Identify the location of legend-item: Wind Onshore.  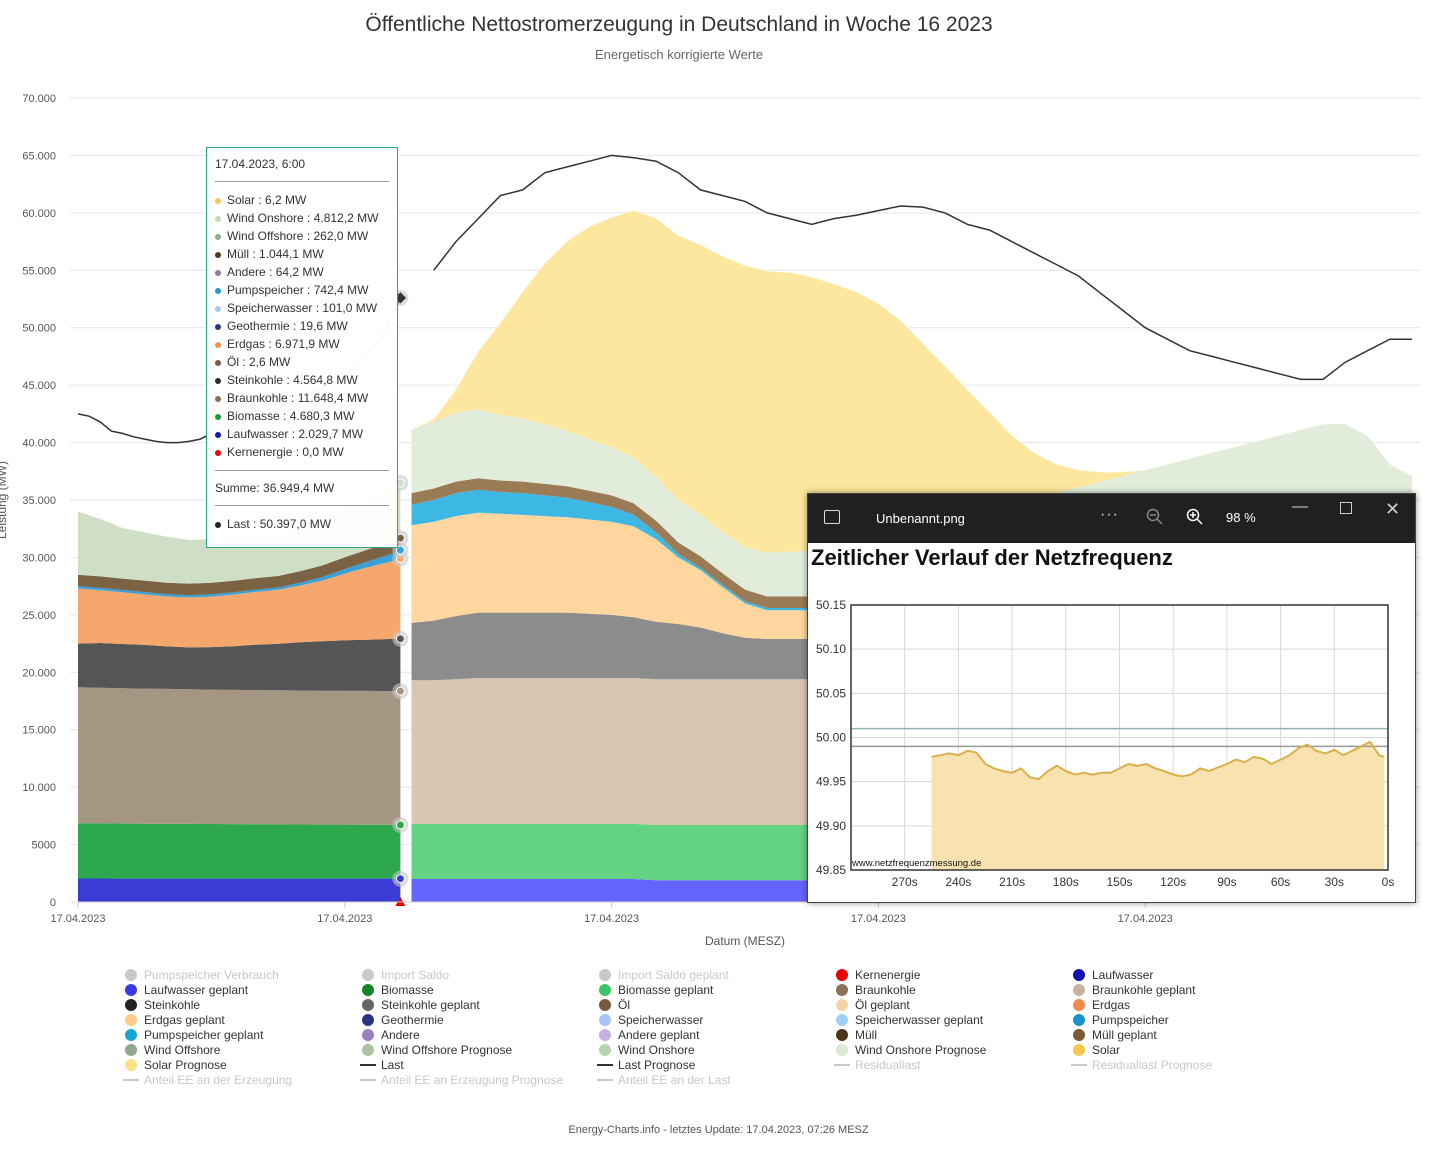
(709, 1050).